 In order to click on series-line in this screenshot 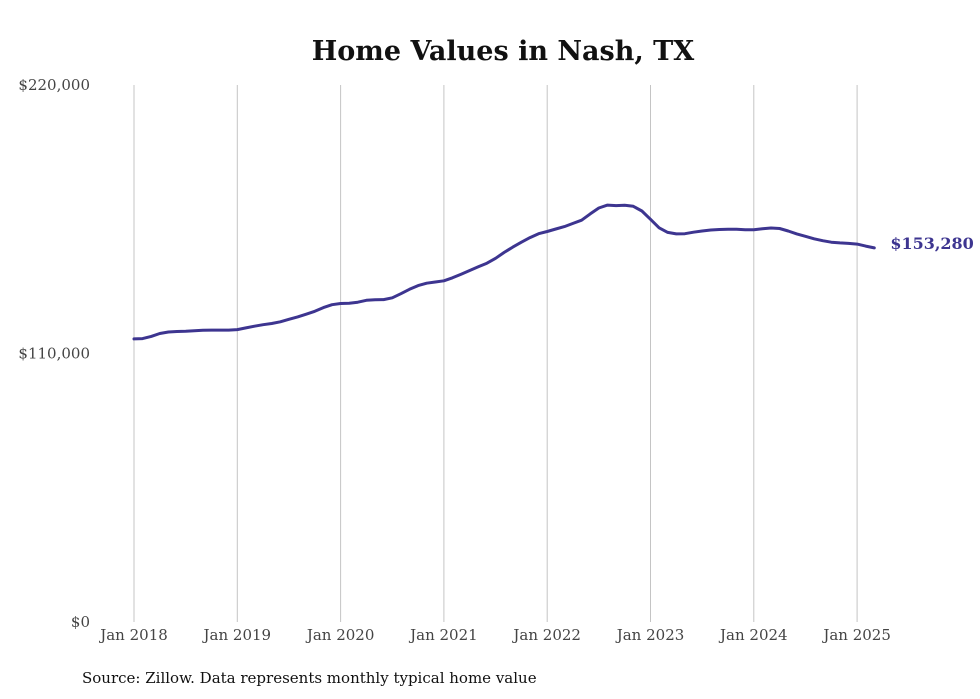, I will do `click(504, 272)`.